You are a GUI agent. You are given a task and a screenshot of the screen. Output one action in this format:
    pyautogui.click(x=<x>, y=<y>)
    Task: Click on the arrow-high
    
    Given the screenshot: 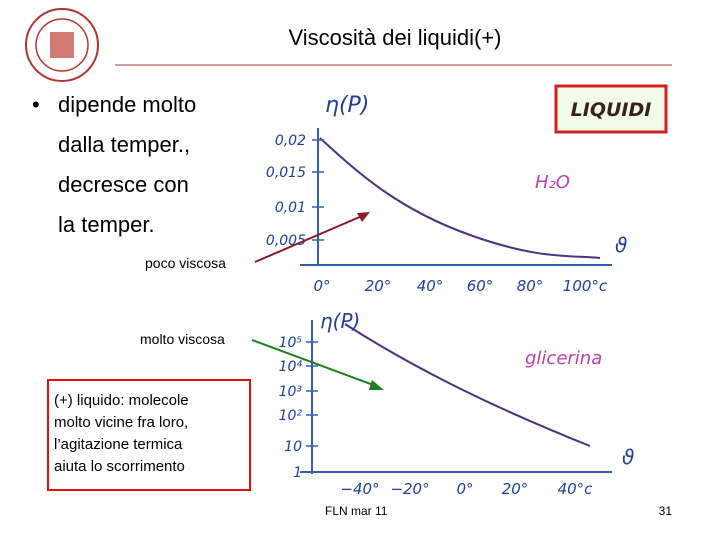 What is the action you would take?
    pyautogui.click(x=314, y=363)
    